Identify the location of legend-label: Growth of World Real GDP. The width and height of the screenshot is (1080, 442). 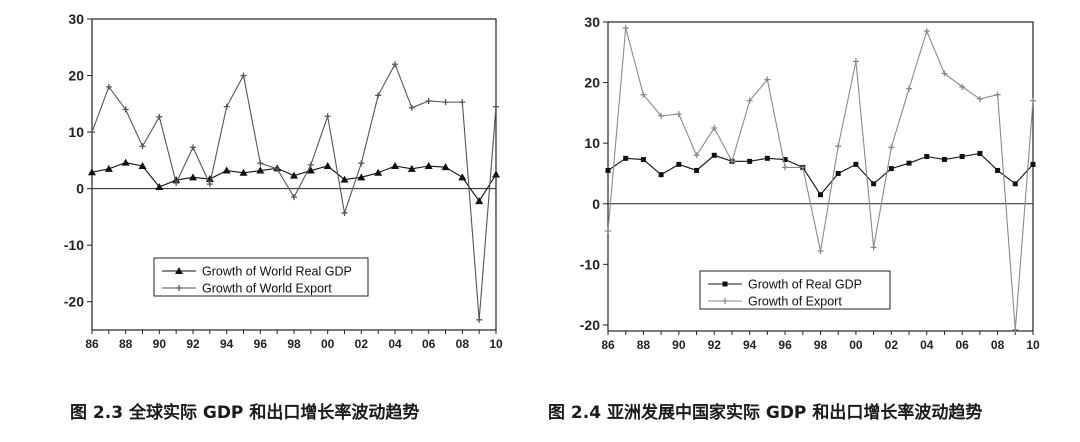
(277, 272).